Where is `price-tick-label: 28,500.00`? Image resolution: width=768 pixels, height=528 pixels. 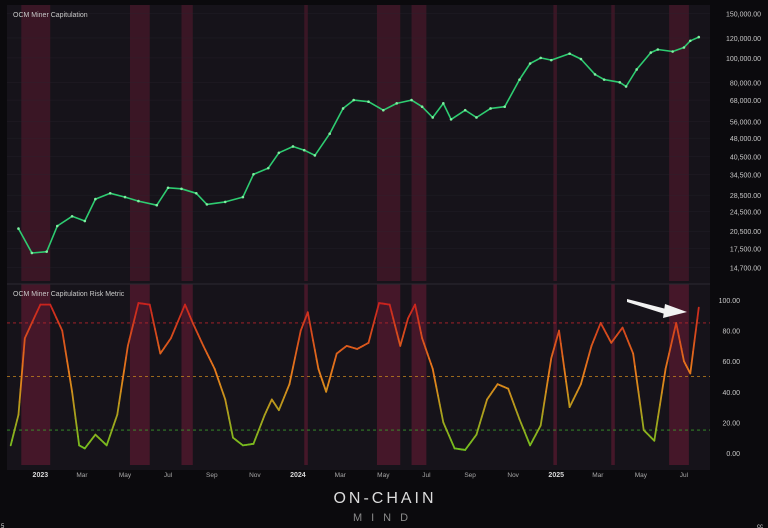
price-tick-label: 28,500.00 is located at coordinates (745, 196).